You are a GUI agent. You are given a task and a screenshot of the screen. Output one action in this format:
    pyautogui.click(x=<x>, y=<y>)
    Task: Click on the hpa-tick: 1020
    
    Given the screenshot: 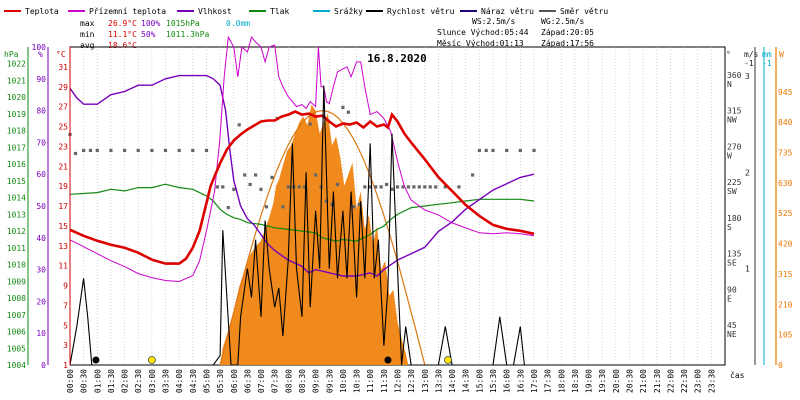 What is the action you would take?
    pyautogui.click(x=16, y=97)
    